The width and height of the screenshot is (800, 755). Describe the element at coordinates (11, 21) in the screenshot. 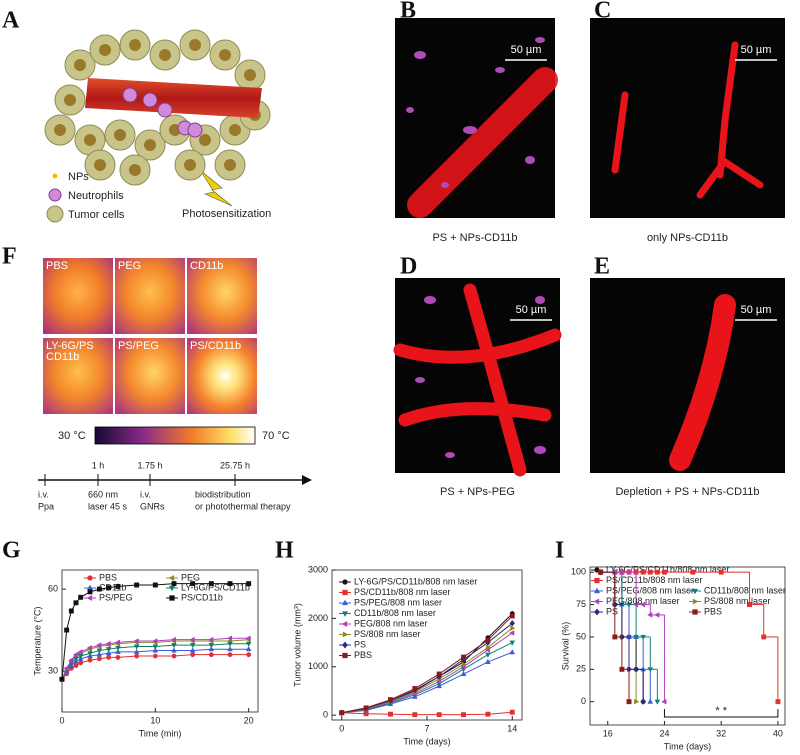

I see `panel-letter: A` at that location.